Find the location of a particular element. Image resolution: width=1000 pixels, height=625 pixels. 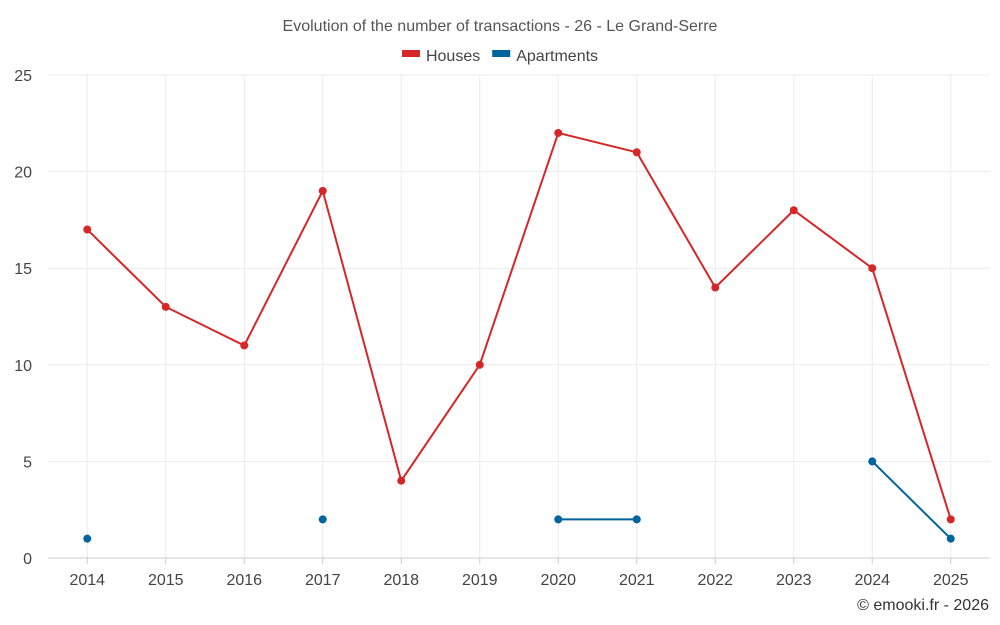

legend: Houses Apartments is located at coordinates (499, 56).